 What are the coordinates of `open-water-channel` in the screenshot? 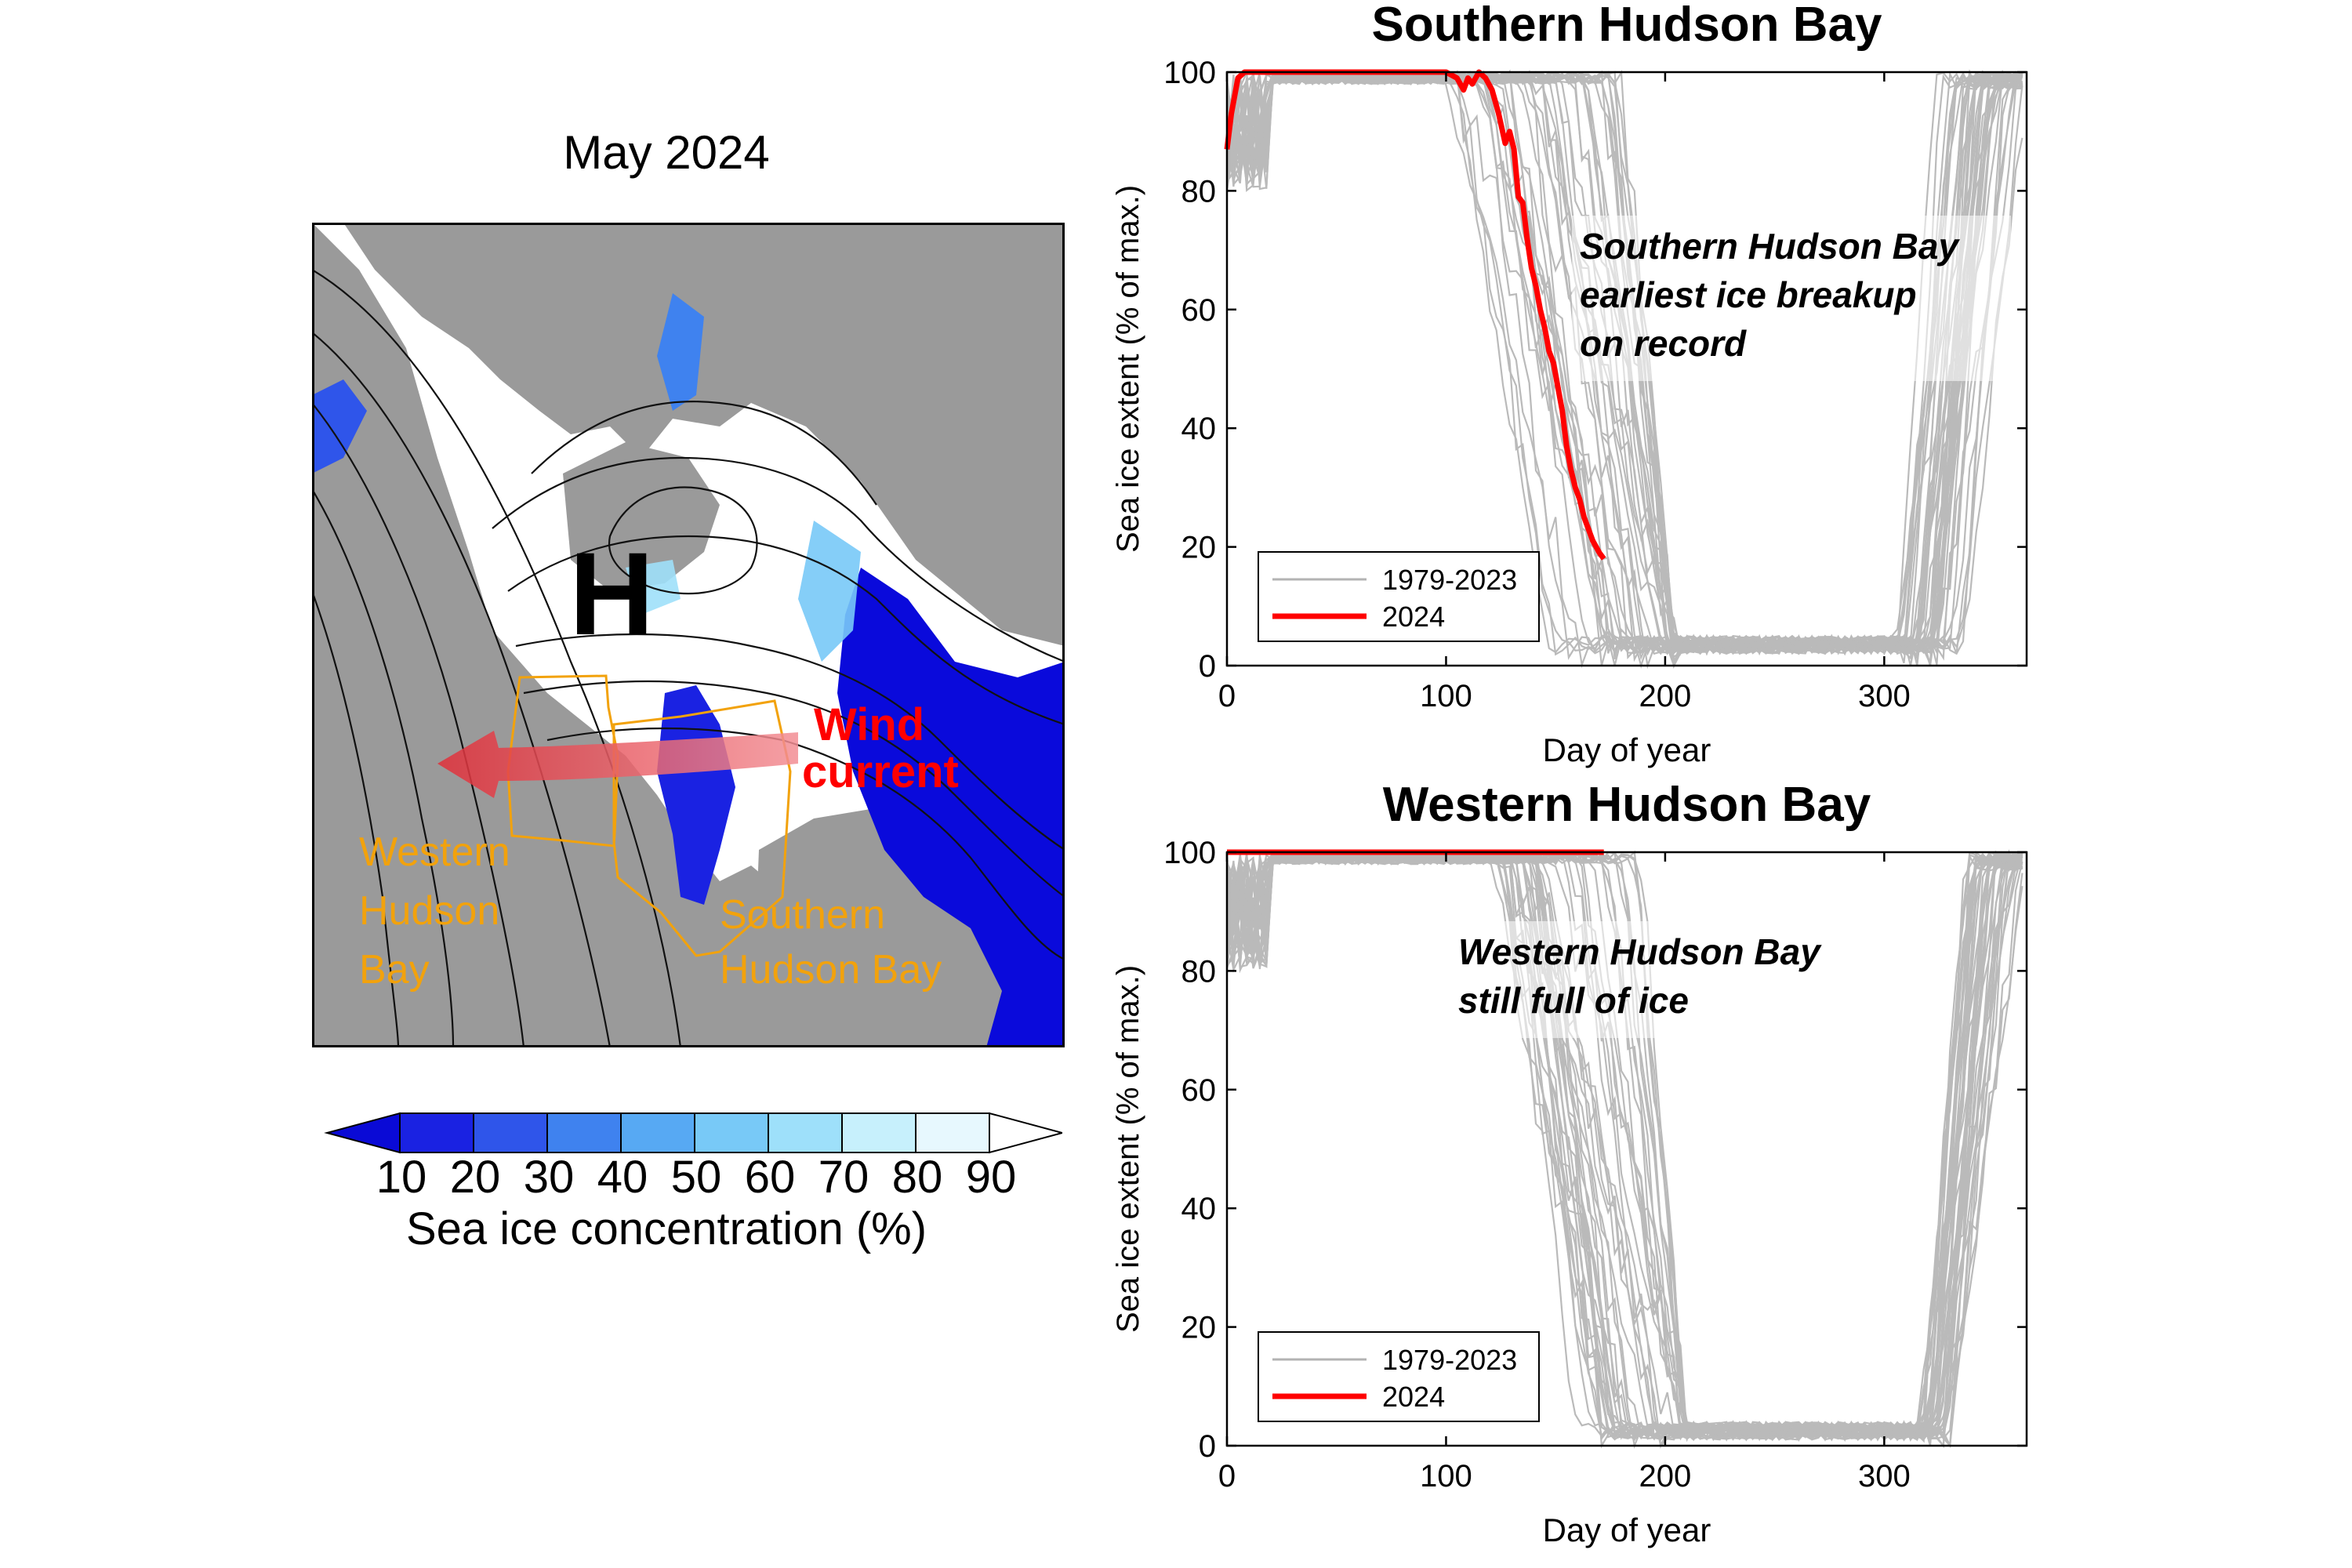 It's located at (680, 352).